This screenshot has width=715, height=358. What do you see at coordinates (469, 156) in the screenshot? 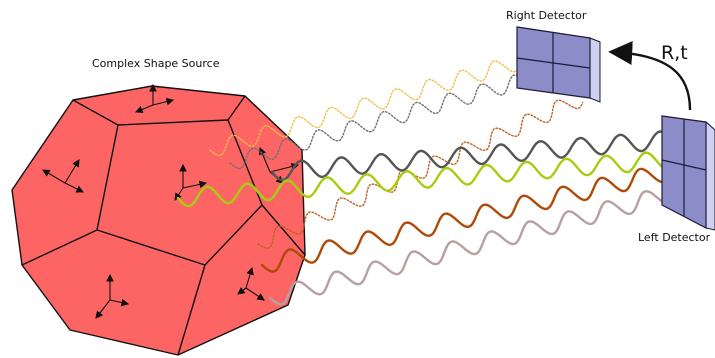
I see `wave-darkgray` at bounding box center [469, 156].